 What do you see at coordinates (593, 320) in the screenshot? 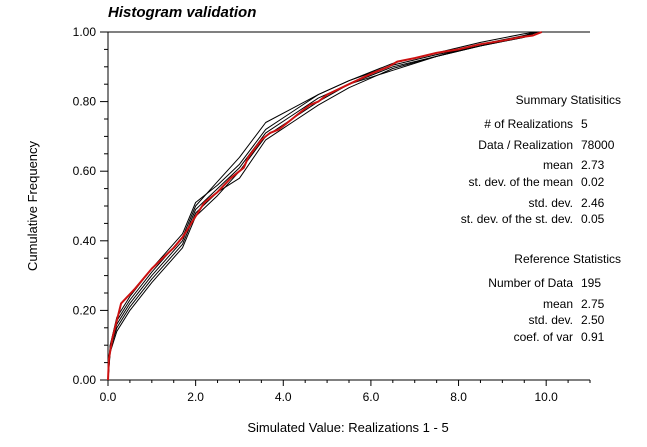
I see `reference-stat-value: 2.50` at bounding box center [593, 320].